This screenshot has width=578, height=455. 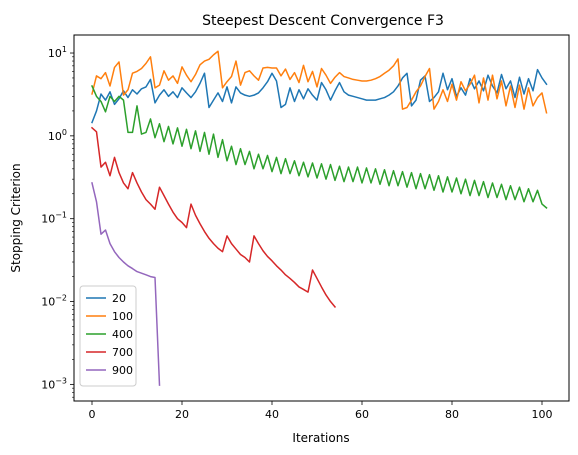 What do you see at coordinates (272, 414) in the screenshot?
I see `x-tick-label: 40` at bounding box center [272, 414].